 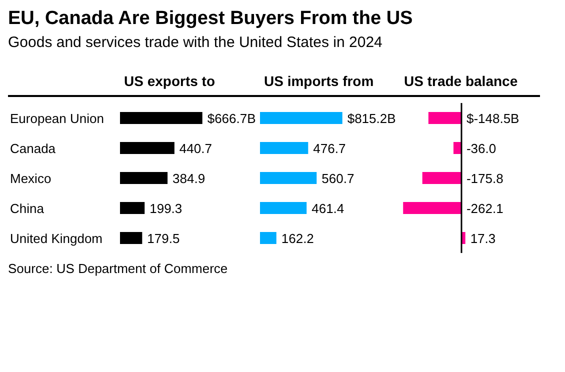 What do you see at coordinates (470, 82) in the screenshot?
I see `x-axis-title: US trade balance` at bounding box center [470, 82].